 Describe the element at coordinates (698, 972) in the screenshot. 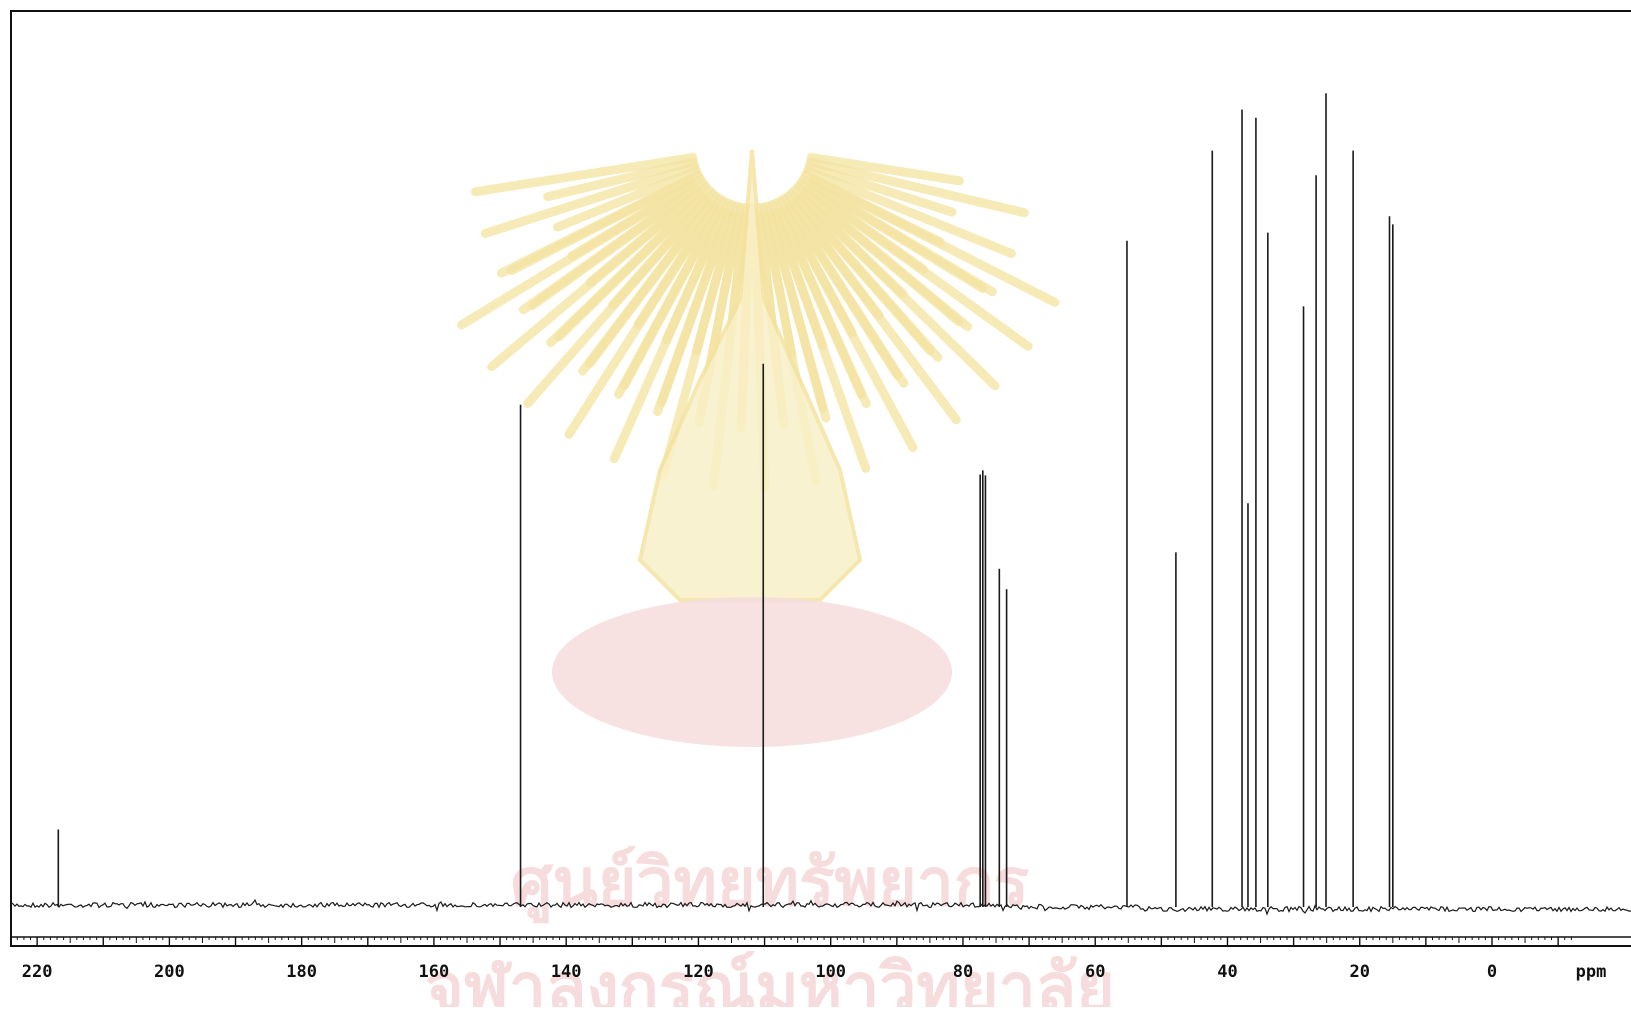

I see `tick-label: 120` at that location.